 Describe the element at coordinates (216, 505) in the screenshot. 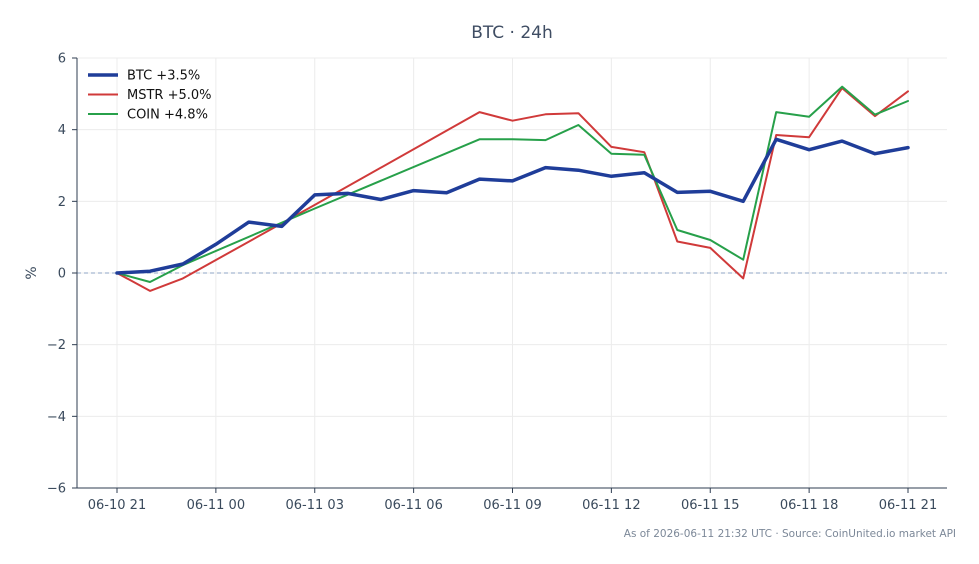

I see `x-tick-label: 06-11 00` at that location.